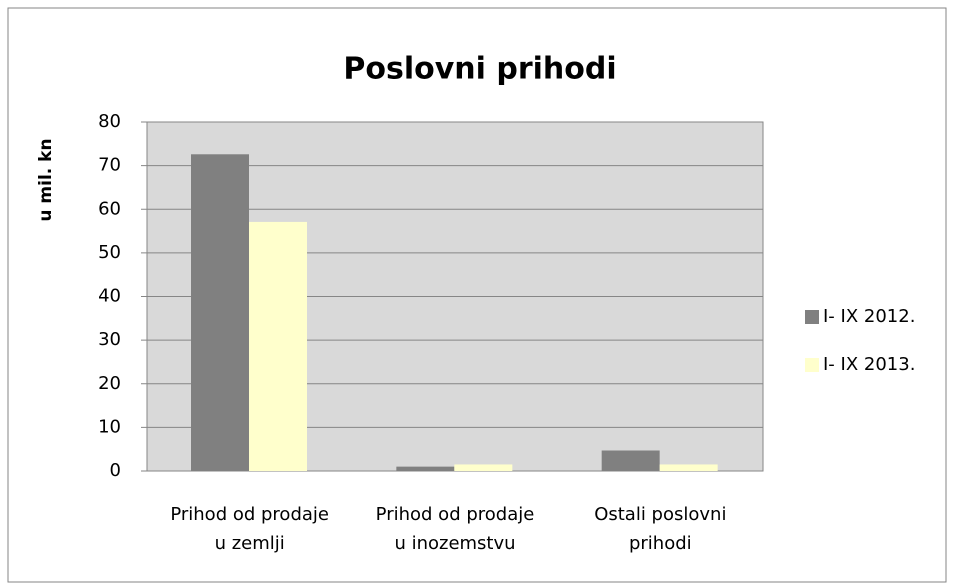 This screenshot has width=954, height=587. What do you see at coordinates (454, 543) in the screenshot?
I see `x-tick-label: u inozemstvu` at bounding box center [454, 543].